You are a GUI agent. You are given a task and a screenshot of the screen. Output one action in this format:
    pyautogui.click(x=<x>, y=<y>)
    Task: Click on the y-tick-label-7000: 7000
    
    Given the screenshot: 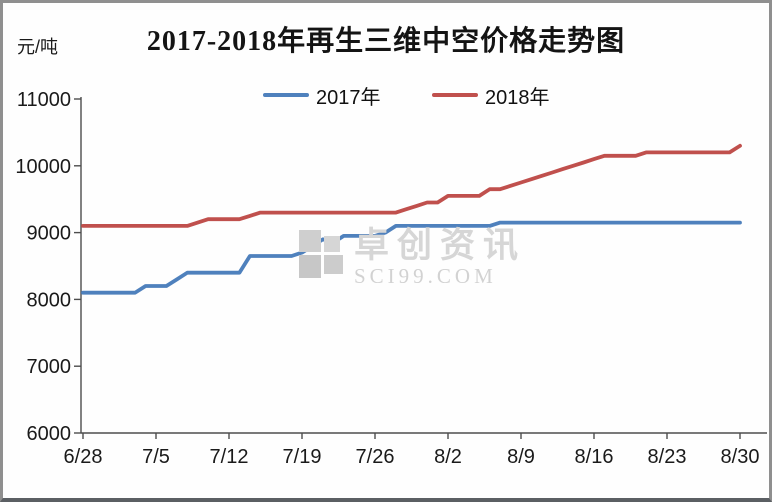 What is the action you would take?
    pyautogui.click(x=49, y=367)
    